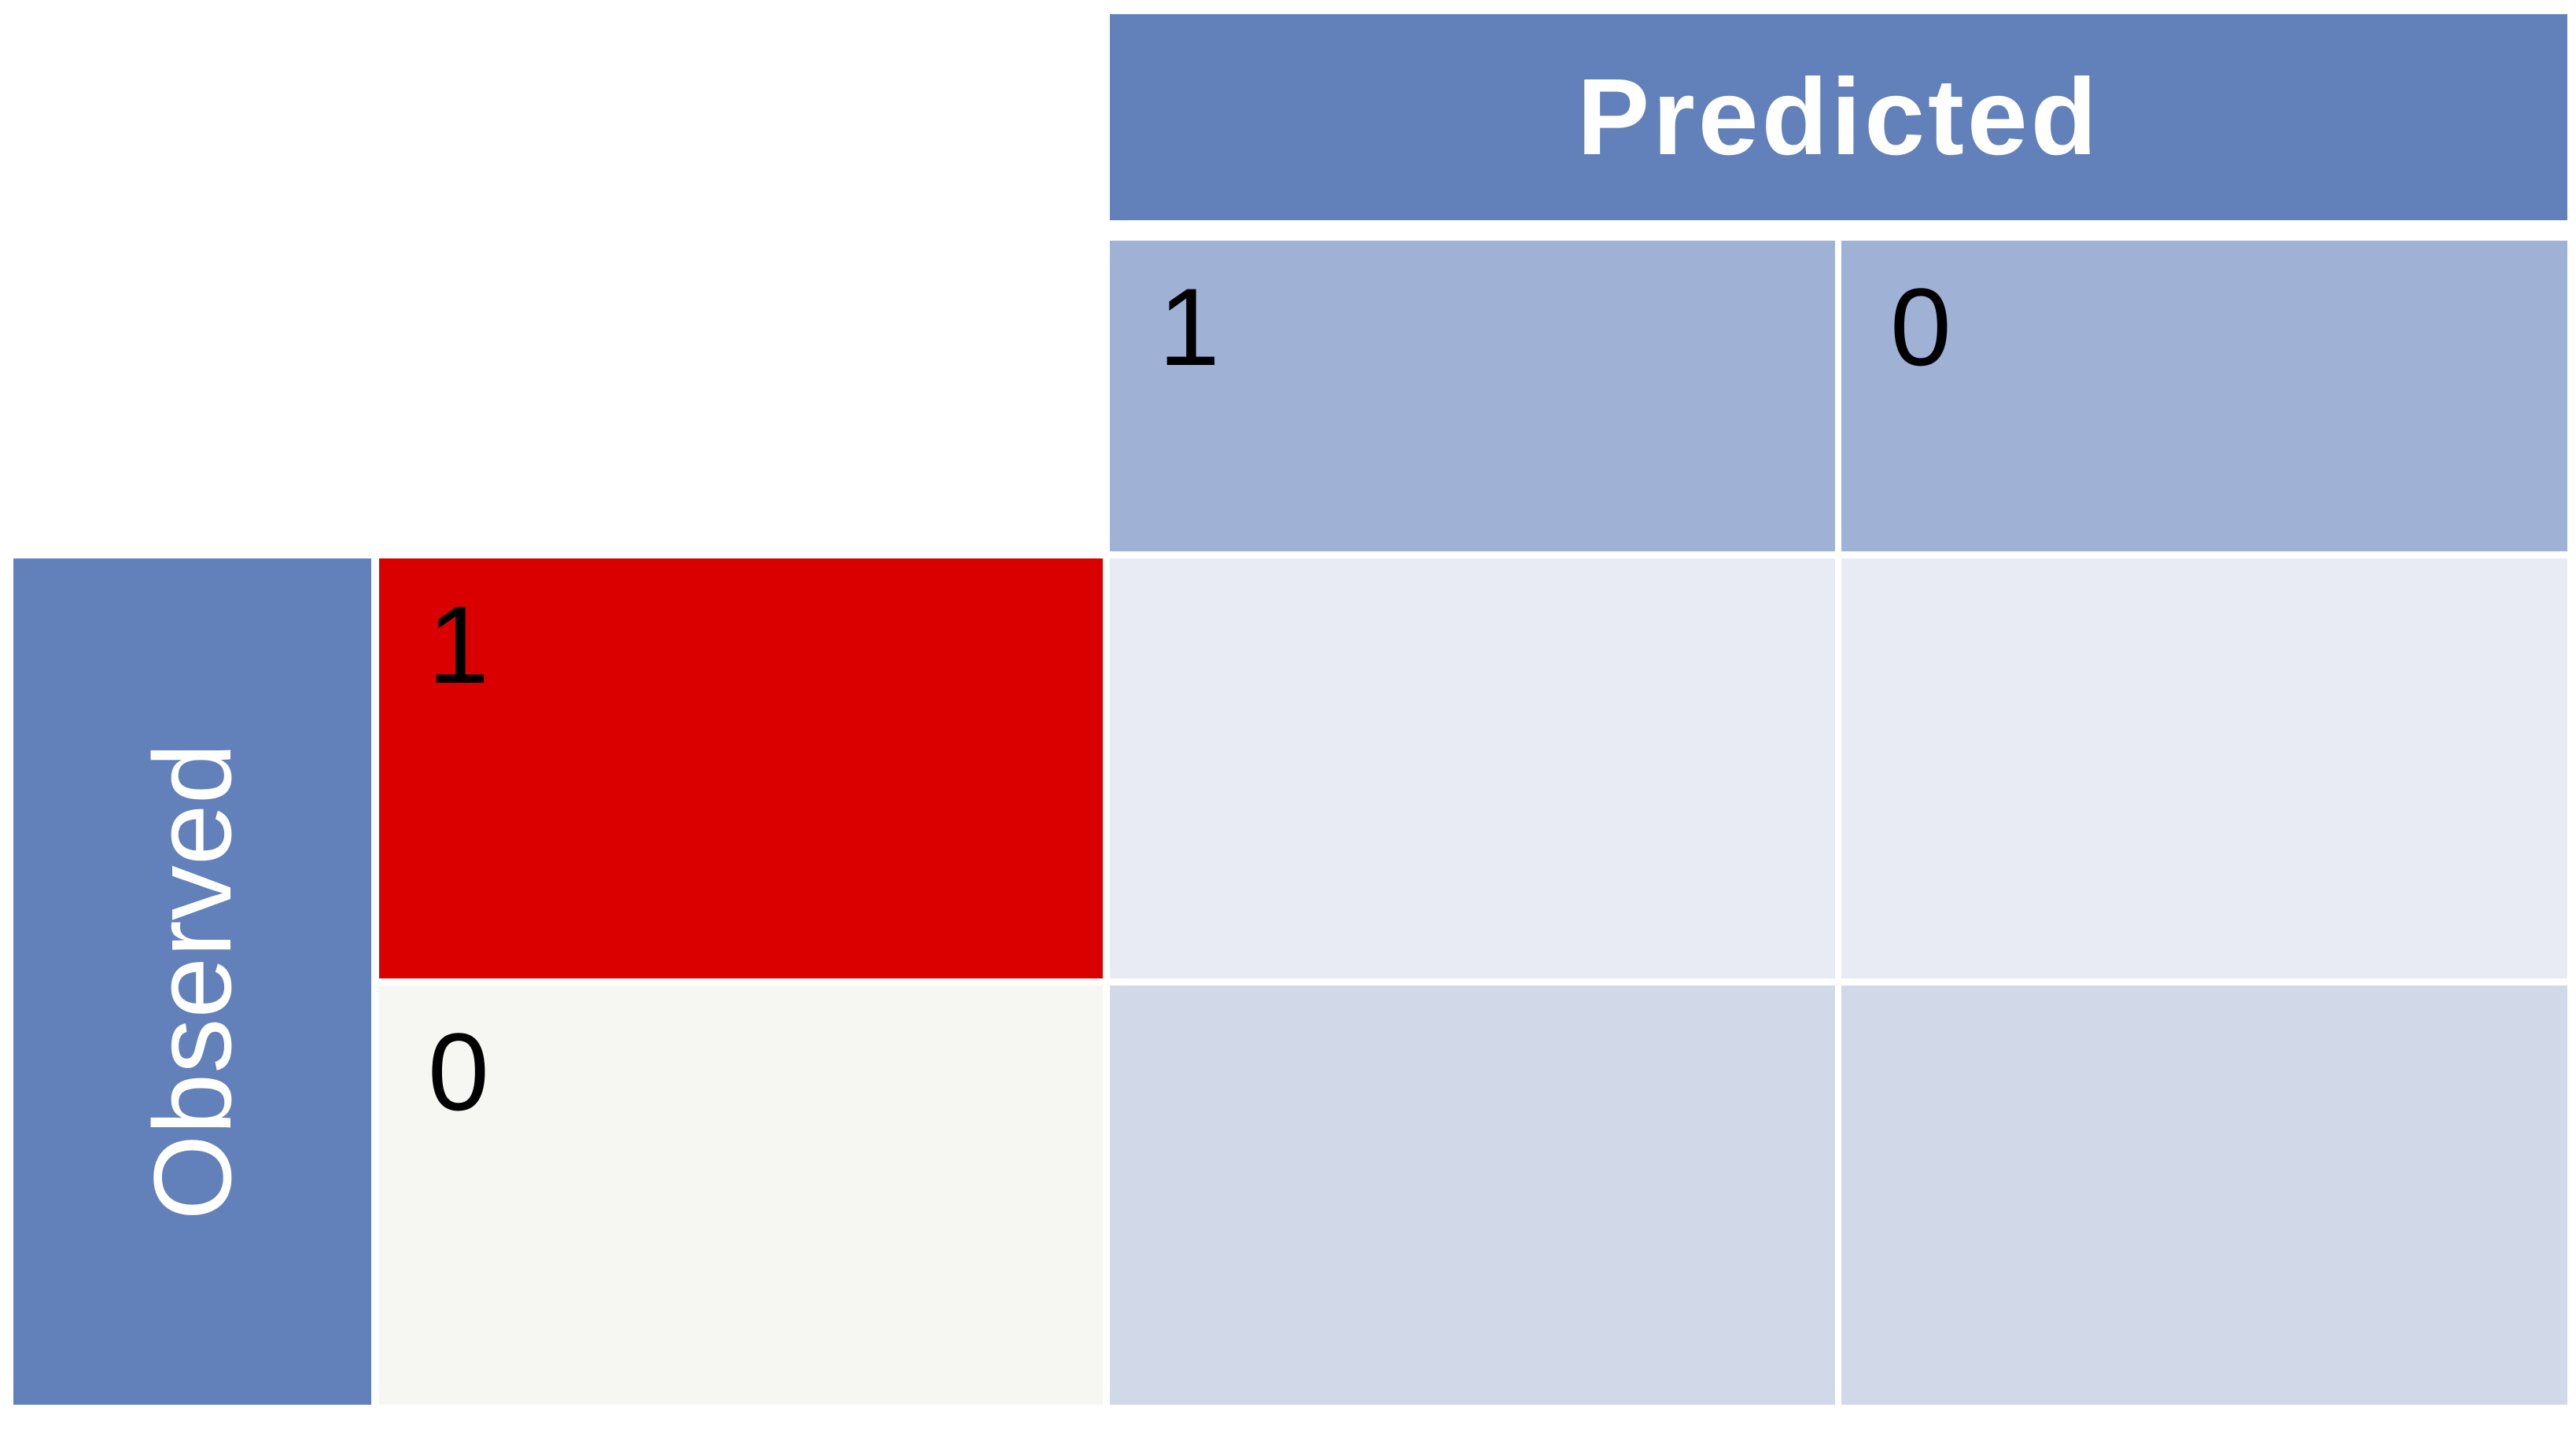 This screenshot has height=1448, width=2576. I want to click on observed-title: Observed, so click(192, 981).